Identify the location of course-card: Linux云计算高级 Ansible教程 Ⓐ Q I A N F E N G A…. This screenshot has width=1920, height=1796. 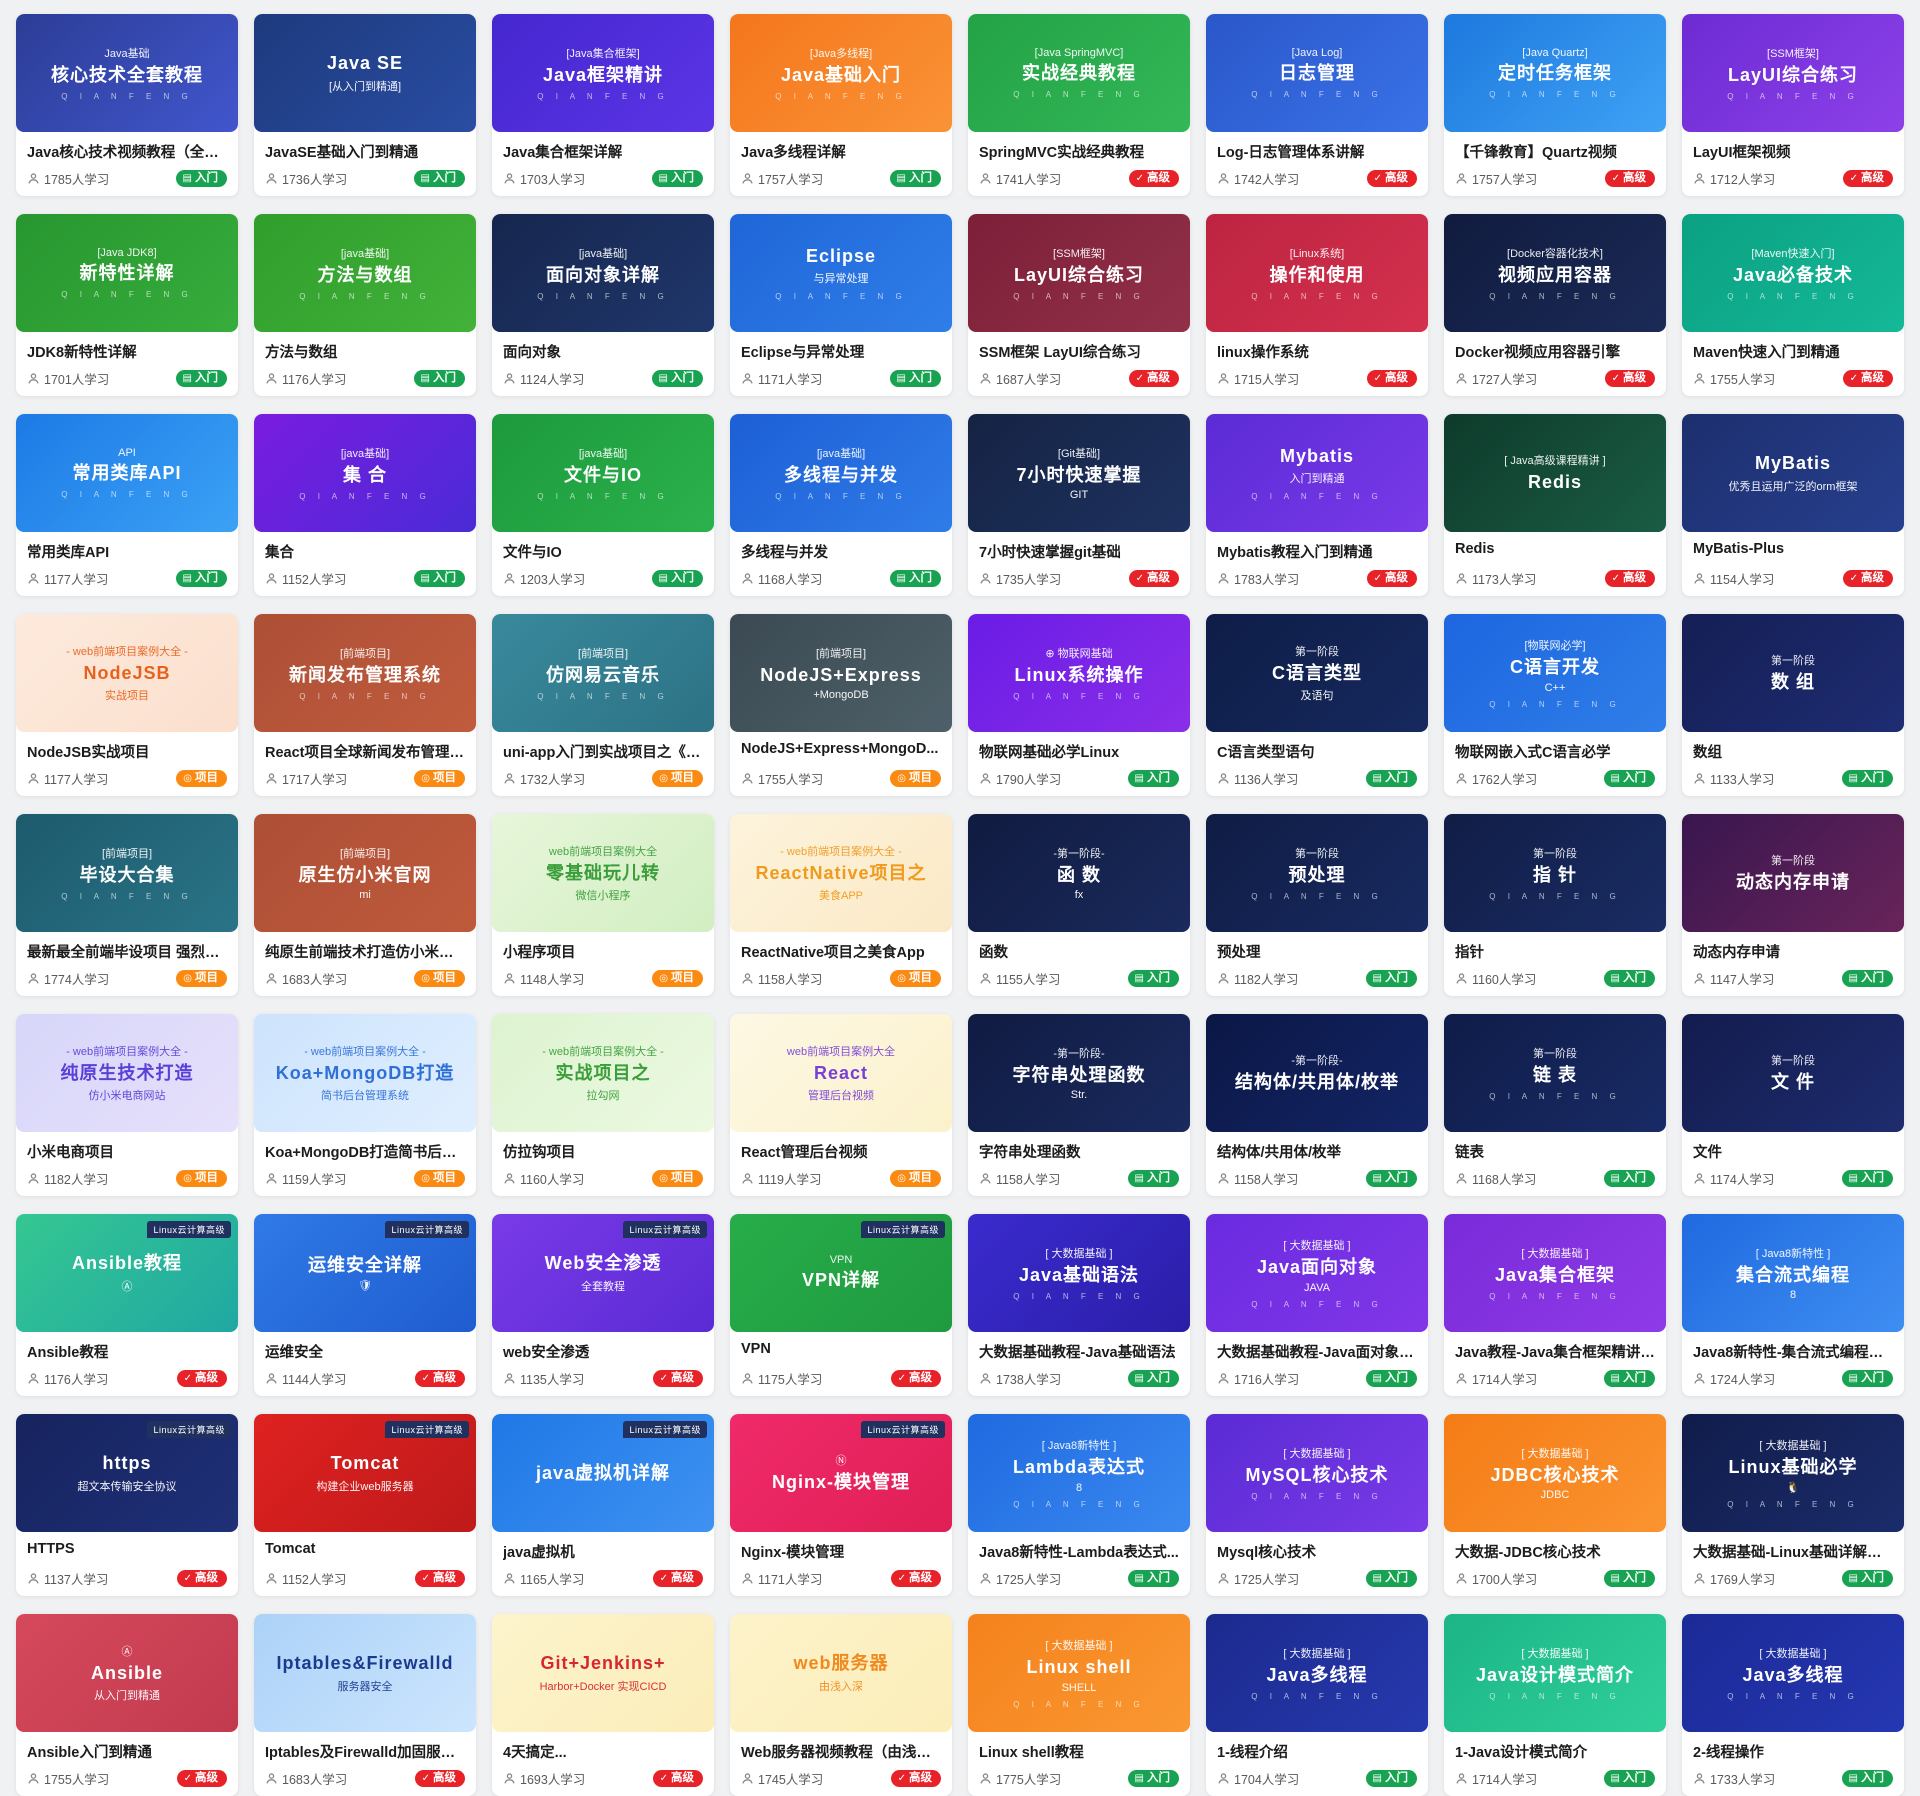
(127, 1305).